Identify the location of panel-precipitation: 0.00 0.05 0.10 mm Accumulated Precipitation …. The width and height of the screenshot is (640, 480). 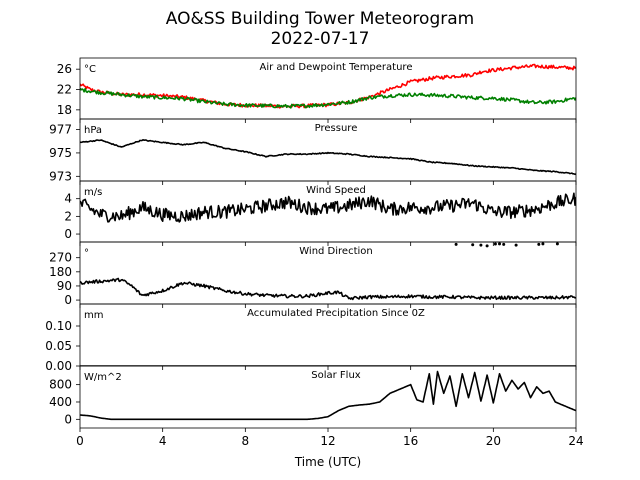
(311, 338).